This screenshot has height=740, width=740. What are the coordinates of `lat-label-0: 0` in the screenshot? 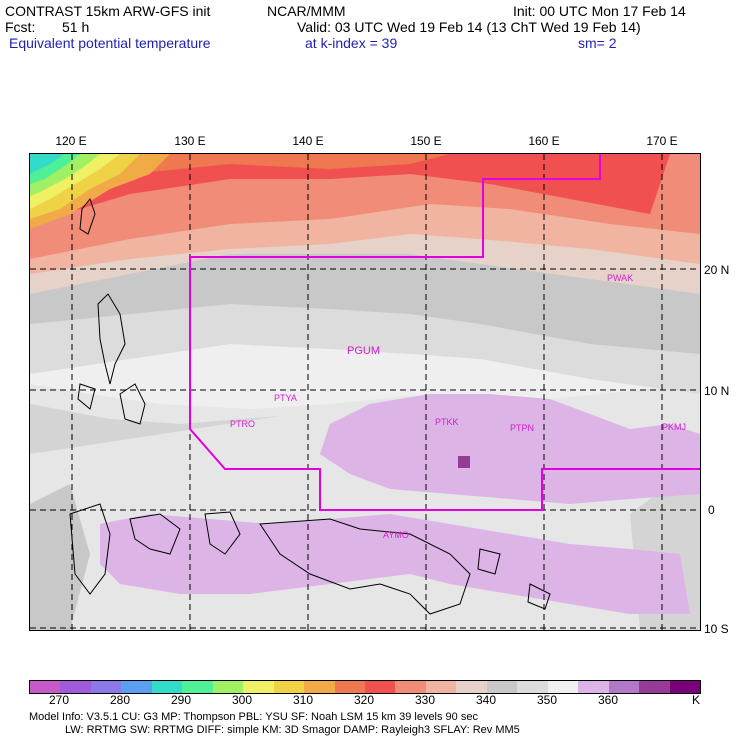 It's located at (711, 510).